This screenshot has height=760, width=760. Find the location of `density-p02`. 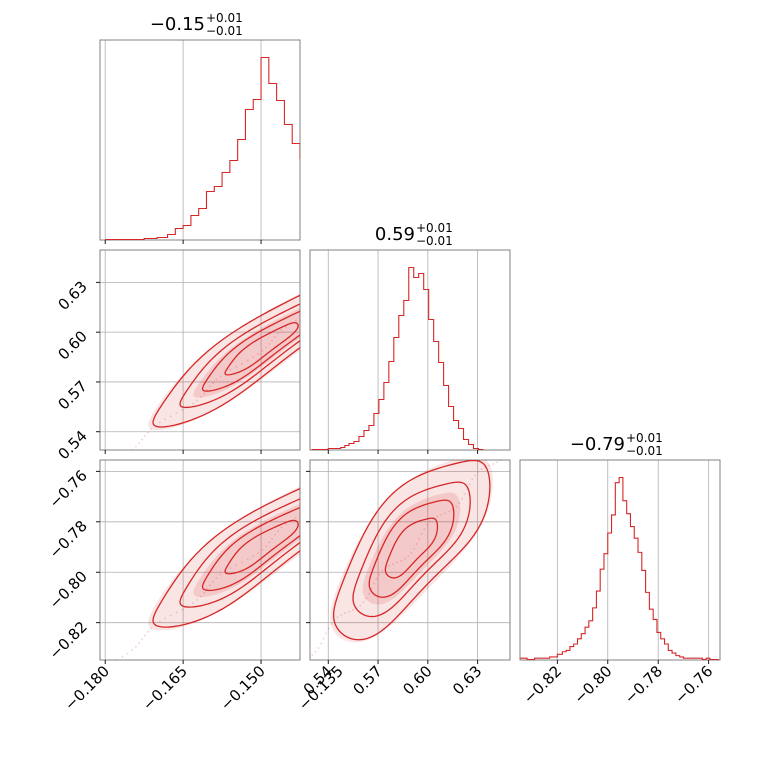

density-p02 is located at coordinates (253, 554).